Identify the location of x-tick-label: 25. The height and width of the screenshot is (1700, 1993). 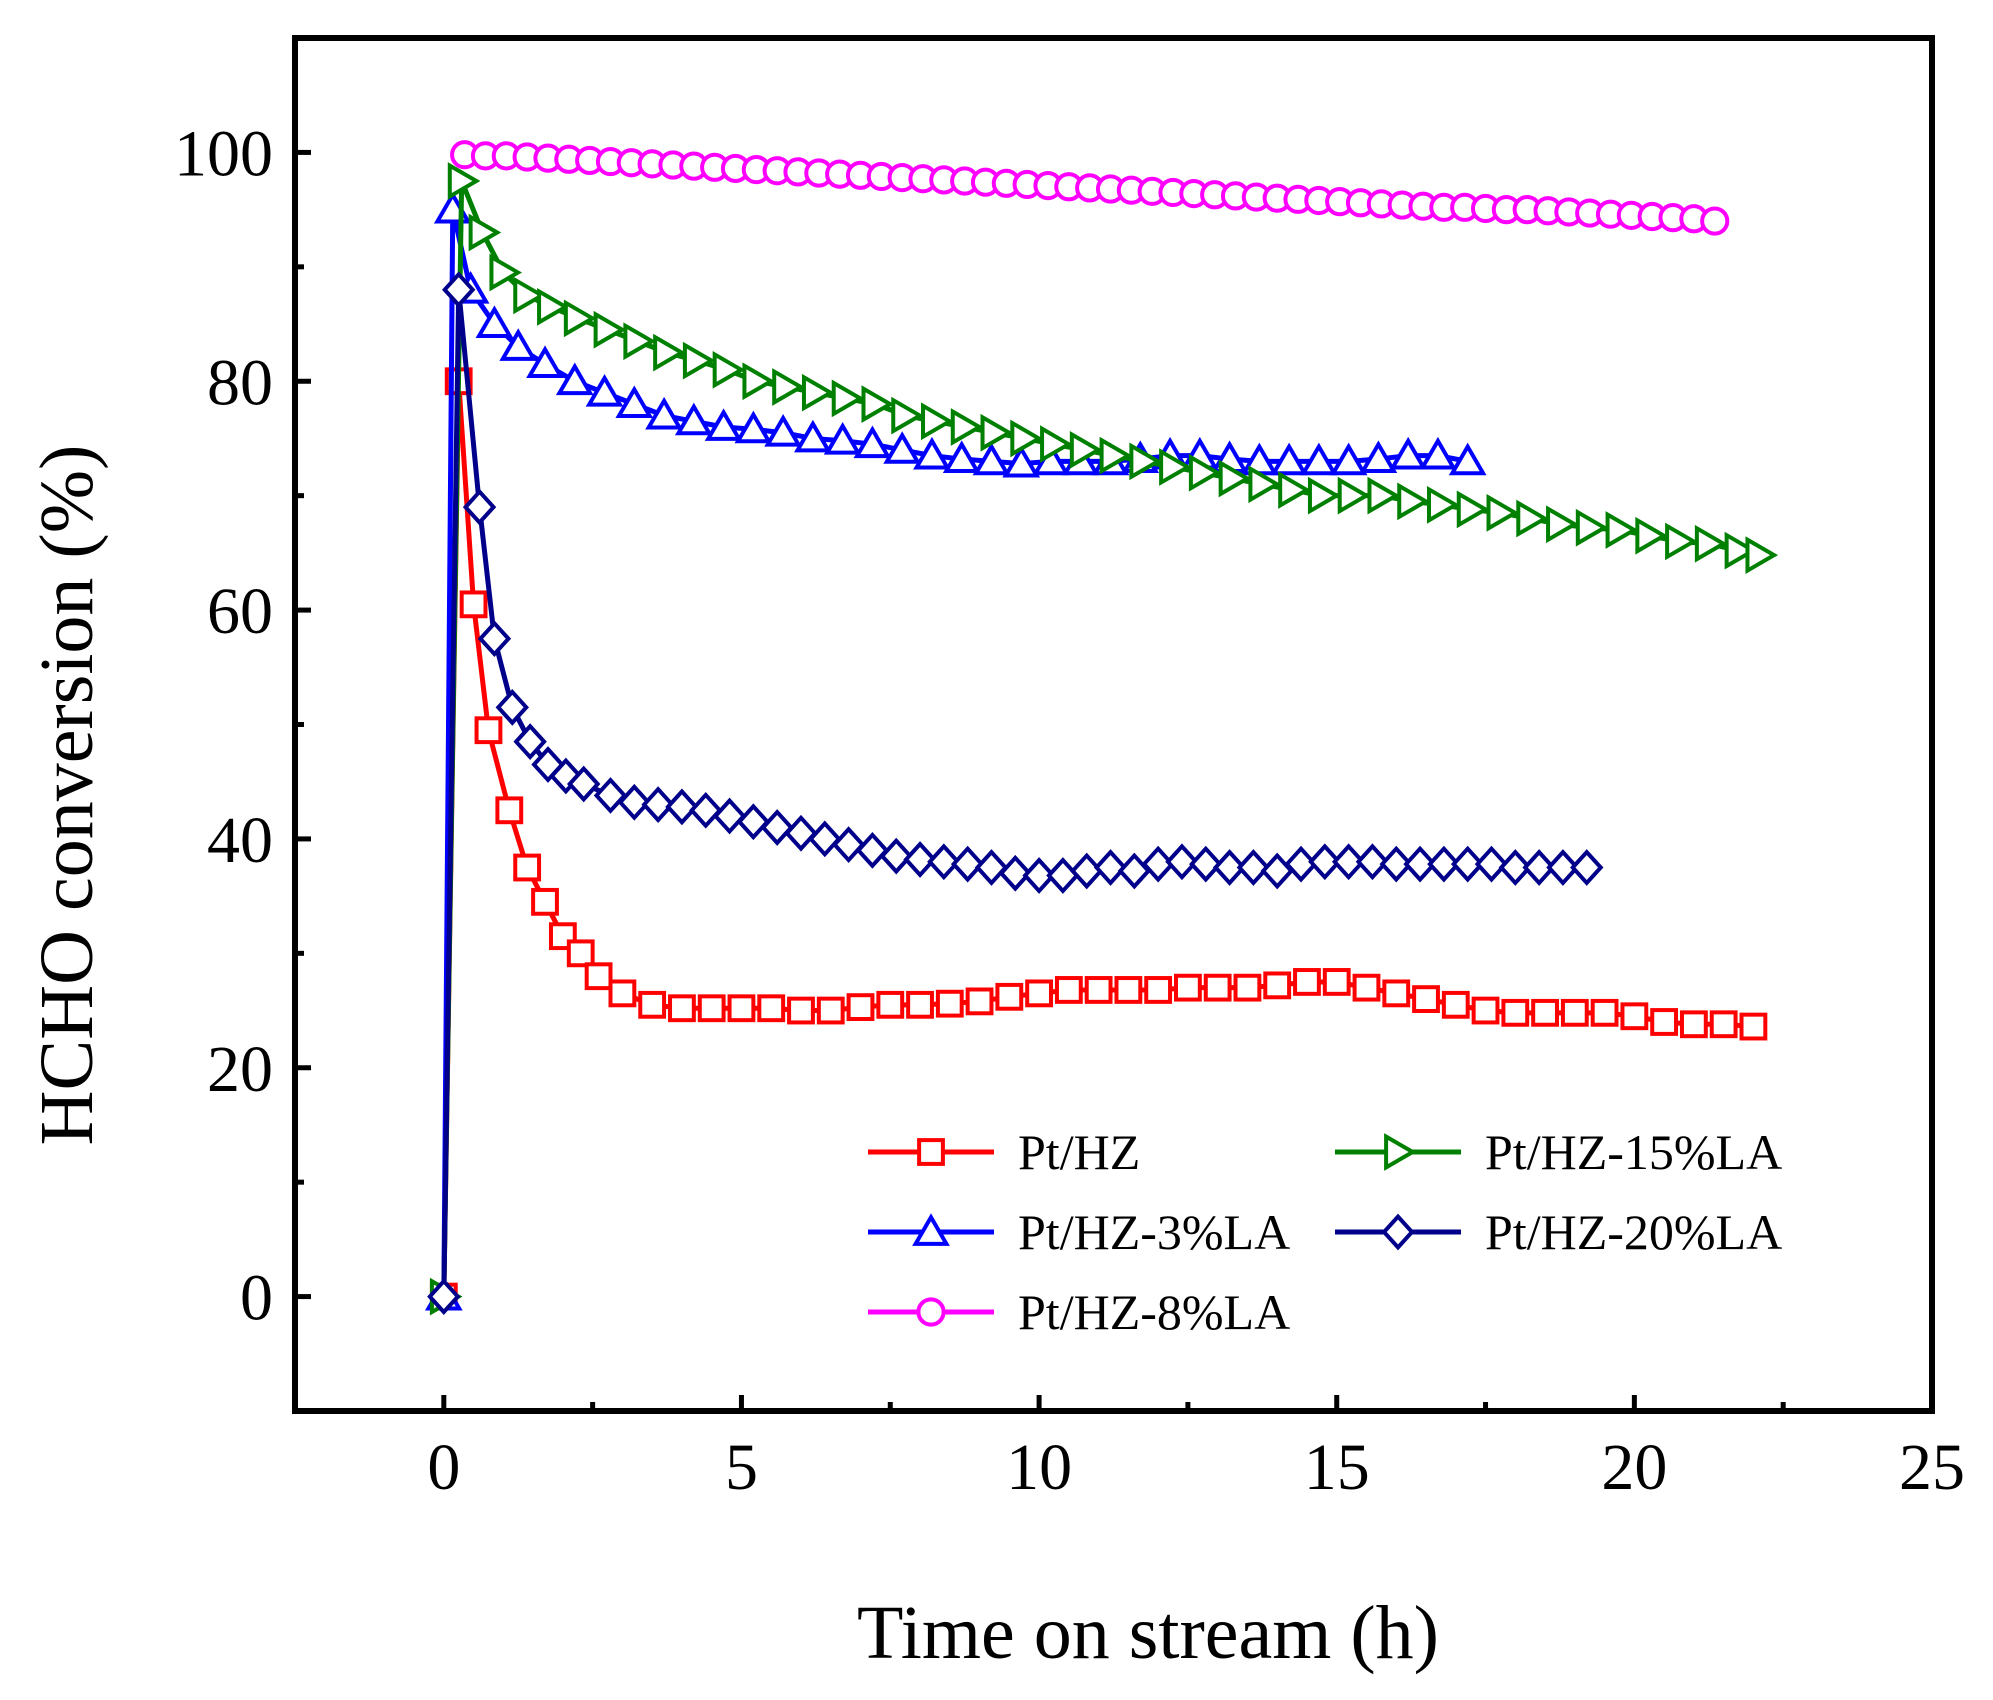
(1932, 1467).